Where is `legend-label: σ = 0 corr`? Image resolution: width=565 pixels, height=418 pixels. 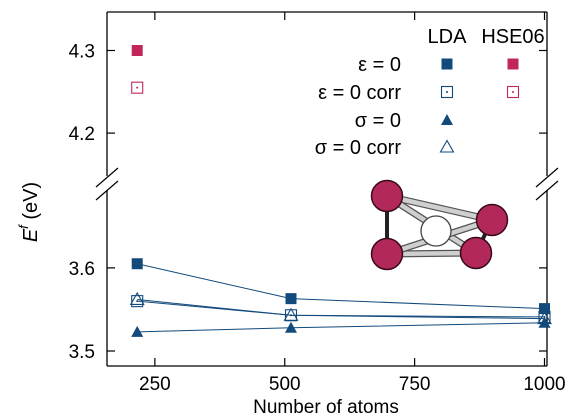 legend-label: σ = 0 corr is located at coordinates (358, 148).